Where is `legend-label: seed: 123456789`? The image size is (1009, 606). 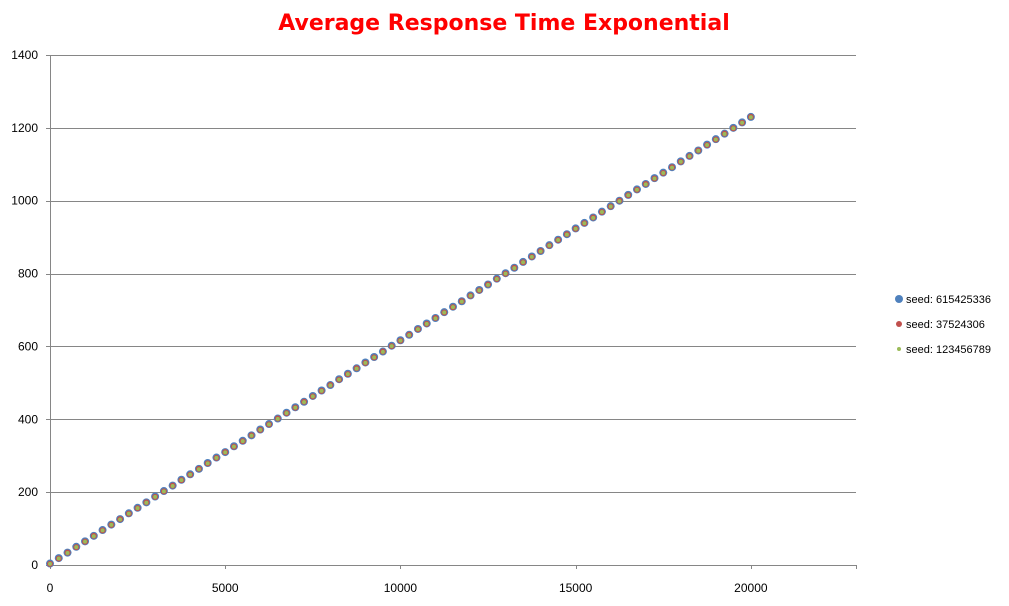 legend-label: seed: 123456789 is located at coordinates (948, 350).